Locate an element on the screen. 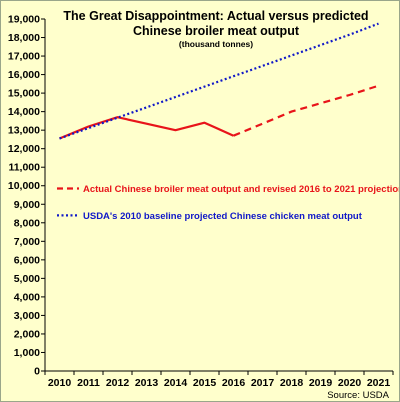 The width and height of the screenshot is (400, 402). y-tick-label: 5,000 is located at coordinates (27, 279).